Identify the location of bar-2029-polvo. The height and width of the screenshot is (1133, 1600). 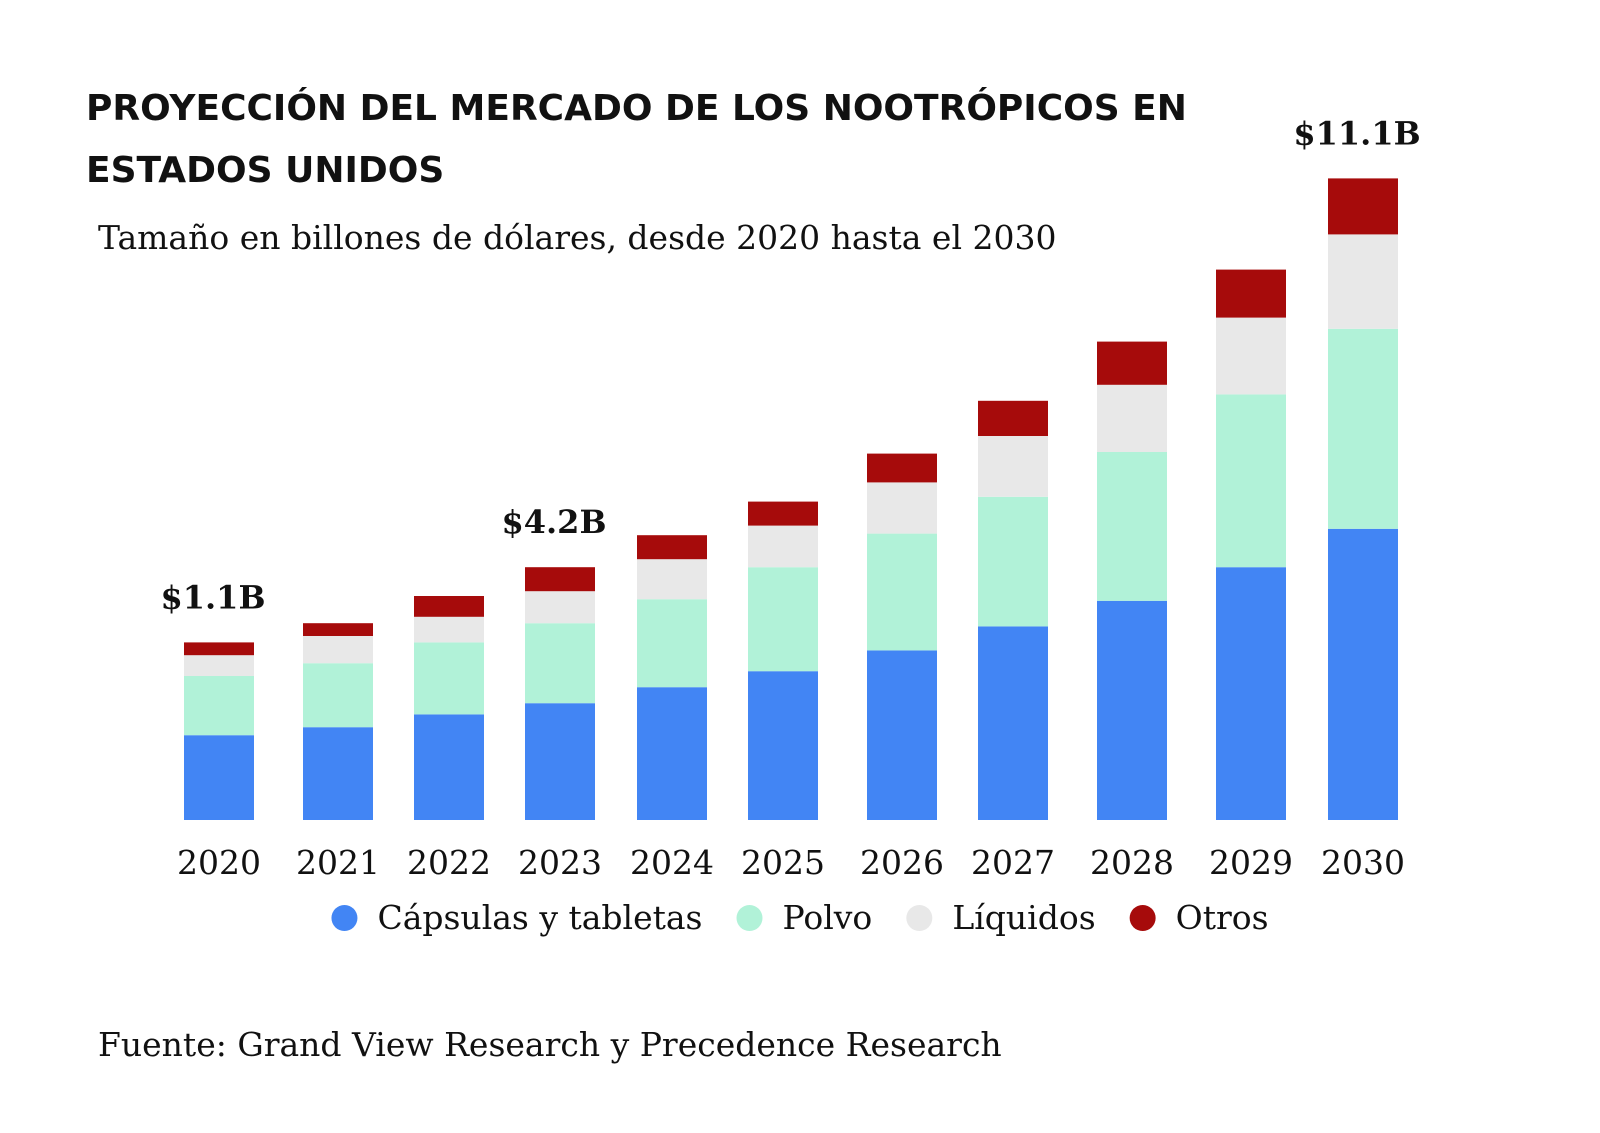
(1251, 481).